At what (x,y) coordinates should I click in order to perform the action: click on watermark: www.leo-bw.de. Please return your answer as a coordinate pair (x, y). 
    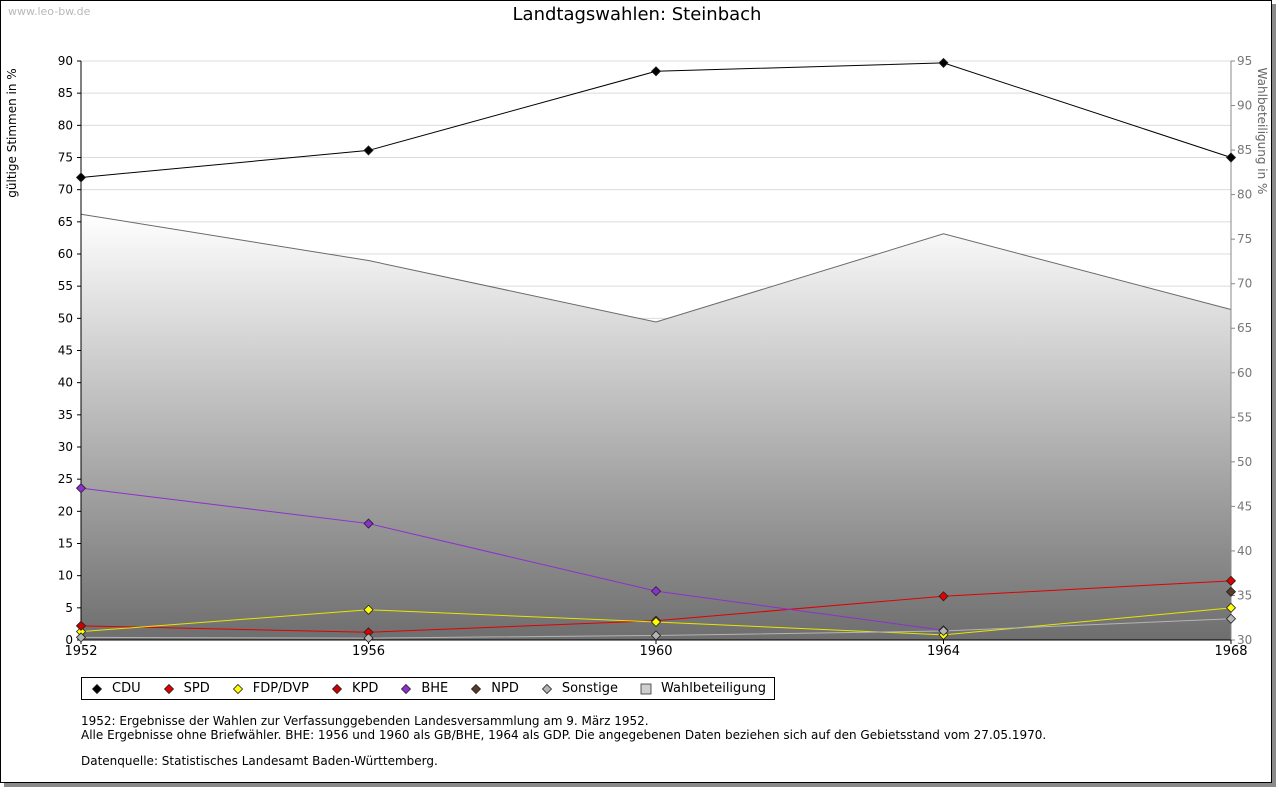
    Looking at the image, I should click on (49, 11).